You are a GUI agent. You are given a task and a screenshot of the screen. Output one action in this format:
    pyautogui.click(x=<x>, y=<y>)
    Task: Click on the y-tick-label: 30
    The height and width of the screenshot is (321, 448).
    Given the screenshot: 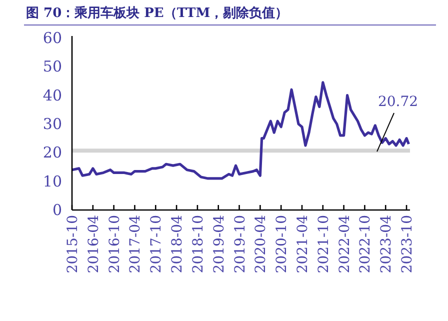 What is the action you would take?
    pyautogui.click(x=52, y=124)
    